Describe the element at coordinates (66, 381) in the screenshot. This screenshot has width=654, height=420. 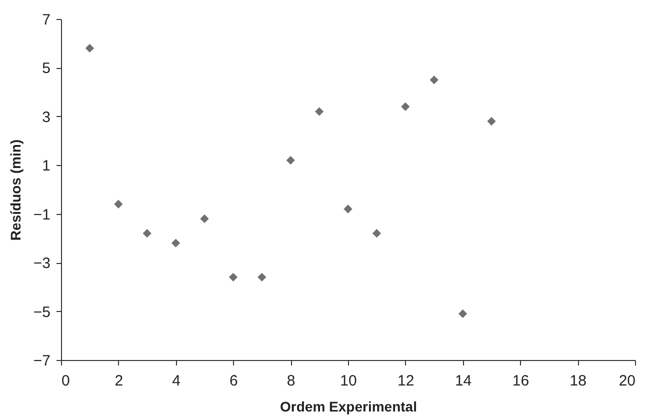
I see `x-tick-label: 0` at that location.